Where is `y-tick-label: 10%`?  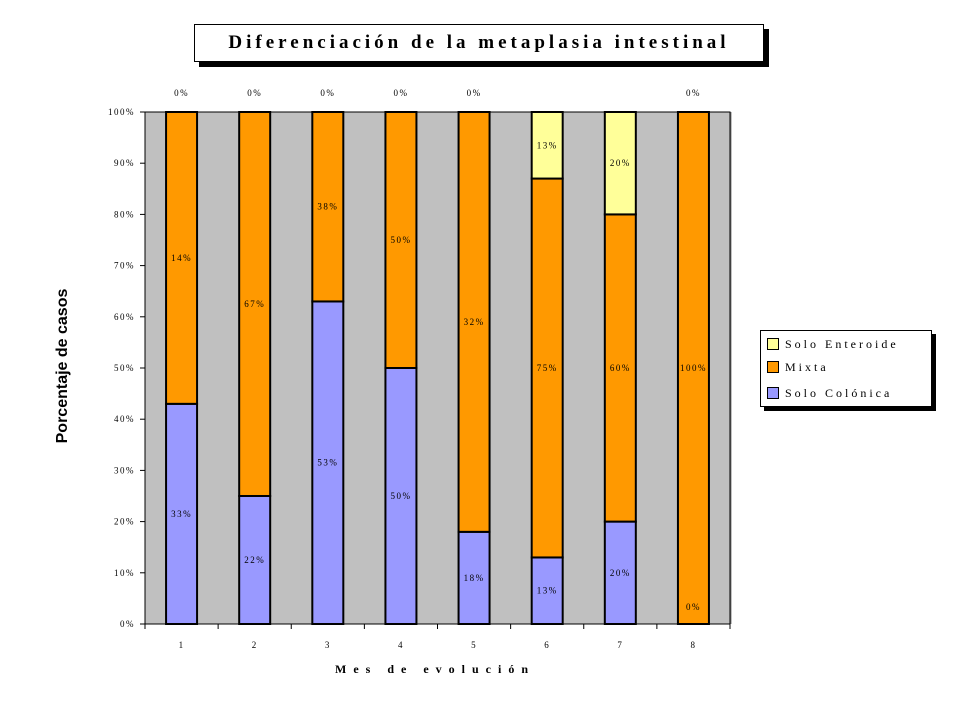 y-tick-label: 10% is located at coordinates (124, 573).